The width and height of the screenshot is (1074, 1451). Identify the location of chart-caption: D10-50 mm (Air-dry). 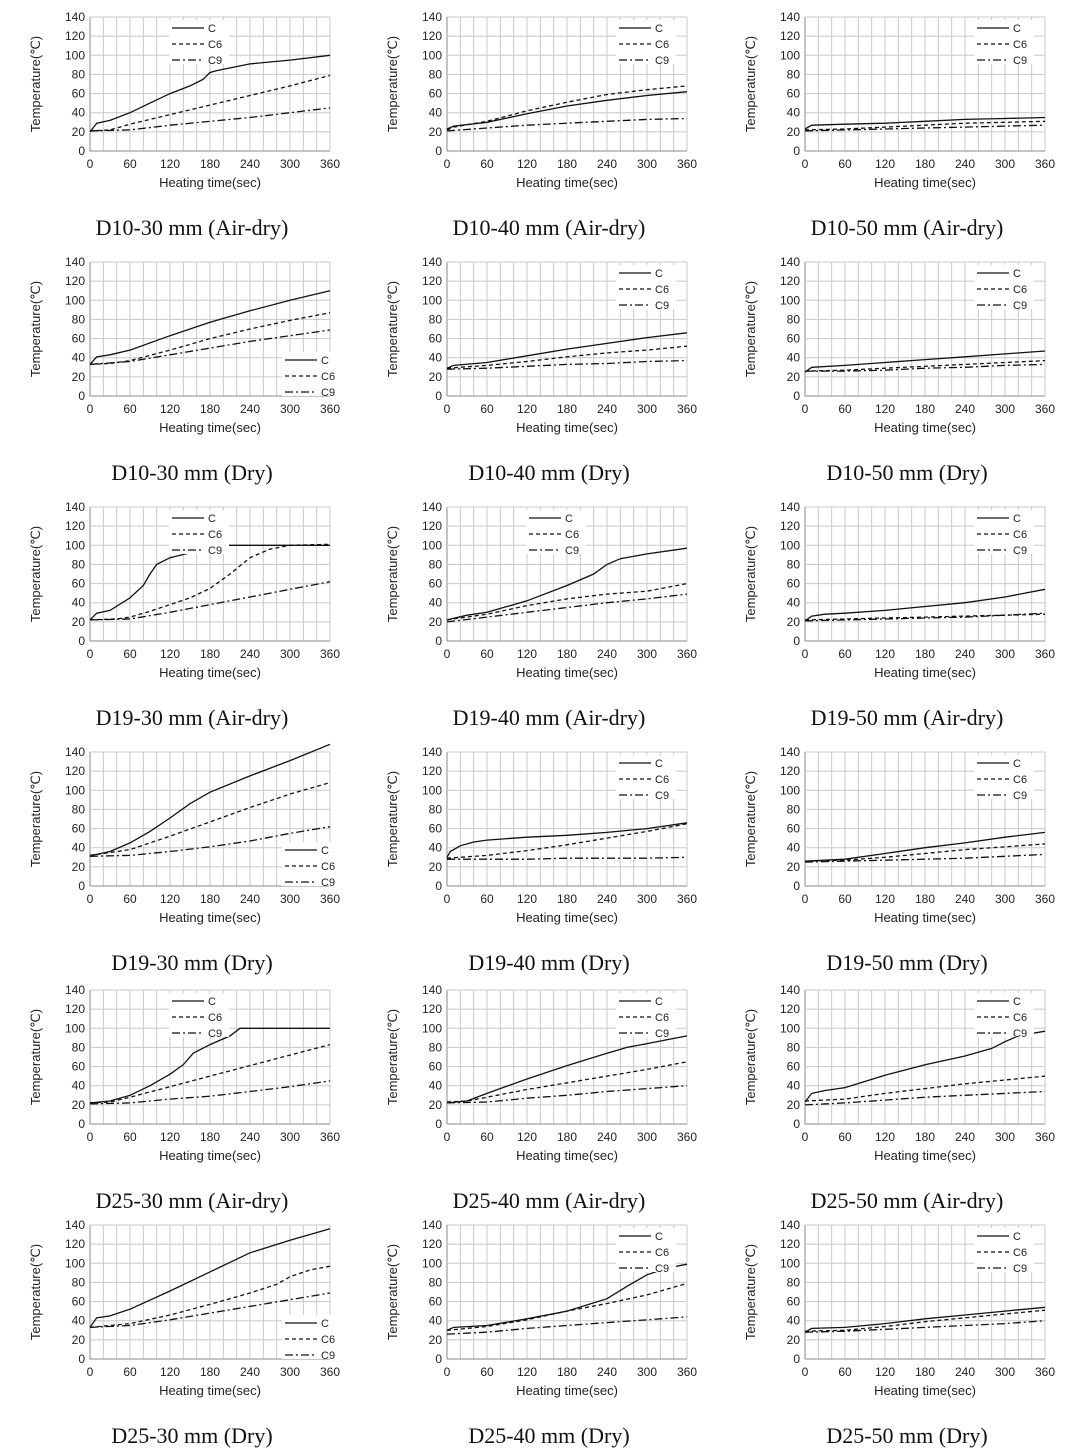
(907, 227).